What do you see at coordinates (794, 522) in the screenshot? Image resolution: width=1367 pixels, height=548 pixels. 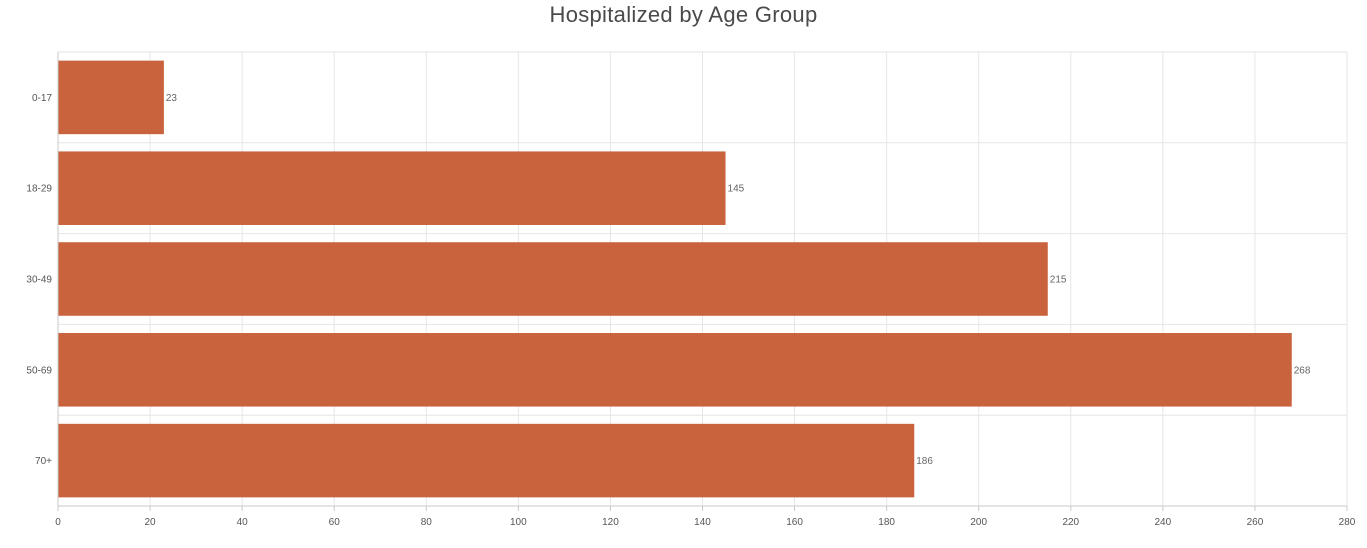 I see `x-tick-label: 160` at bounding box center [794, 522].